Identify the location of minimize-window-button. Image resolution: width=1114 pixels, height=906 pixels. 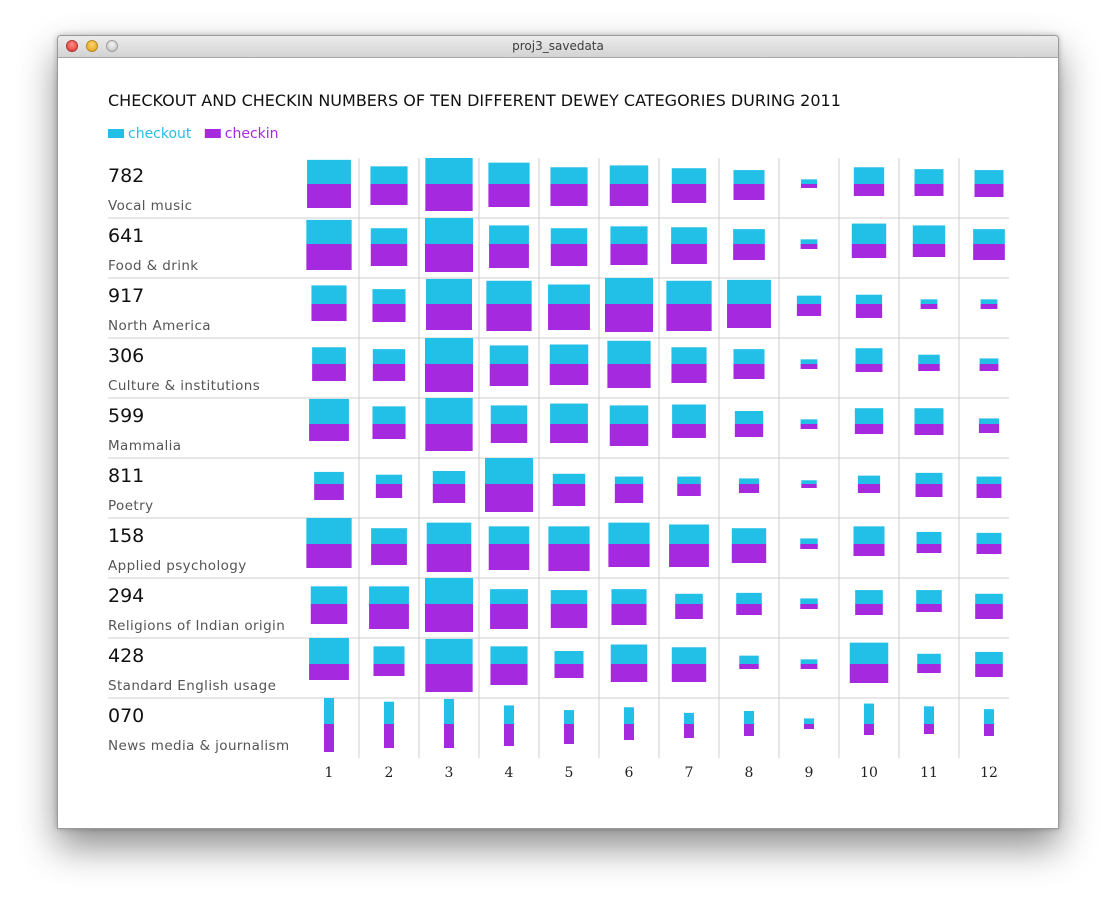
(92, 46).